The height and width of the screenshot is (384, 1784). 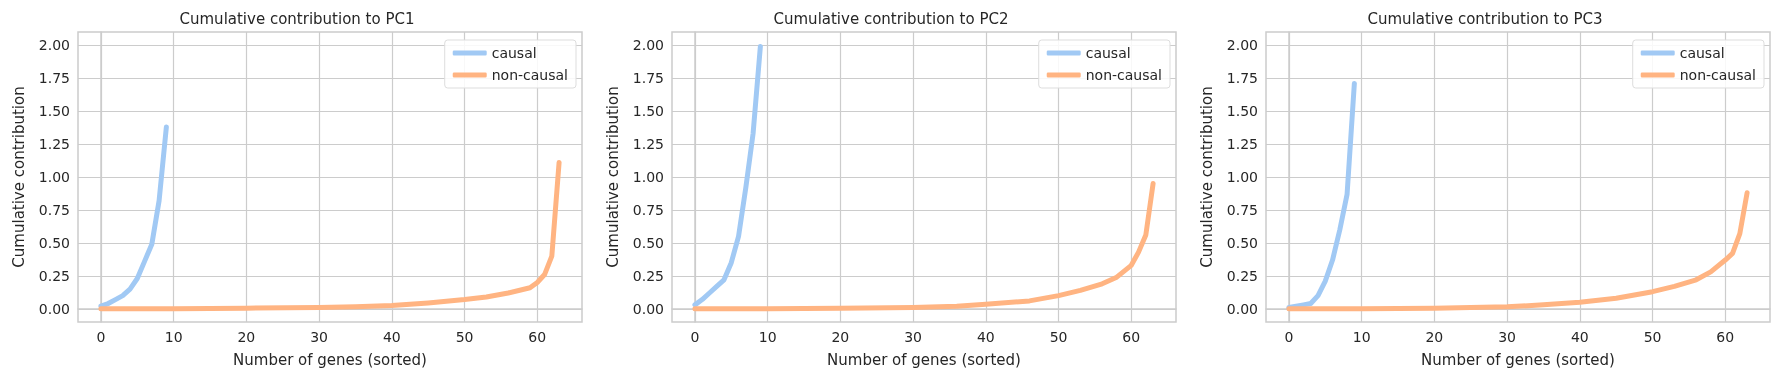 I want to click on chart-title: Cumulative contribution to PC3, so click(x=1485, y=18).